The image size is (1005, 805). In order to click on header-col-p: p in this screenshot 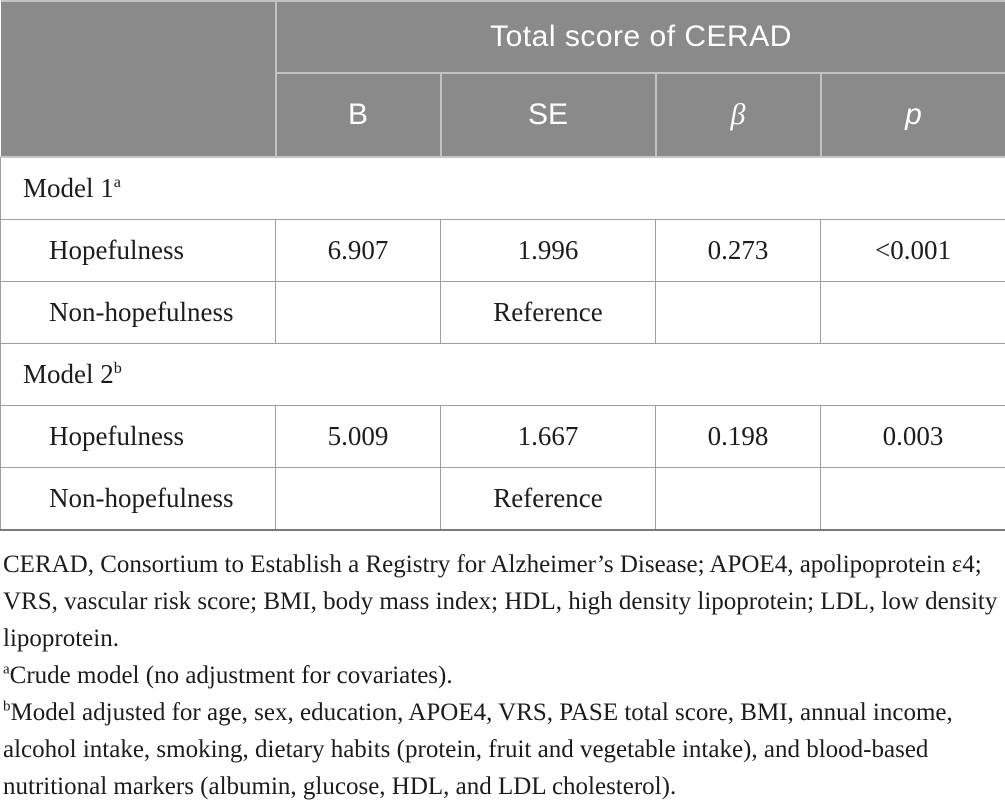, I will do `click(913, 115)`.